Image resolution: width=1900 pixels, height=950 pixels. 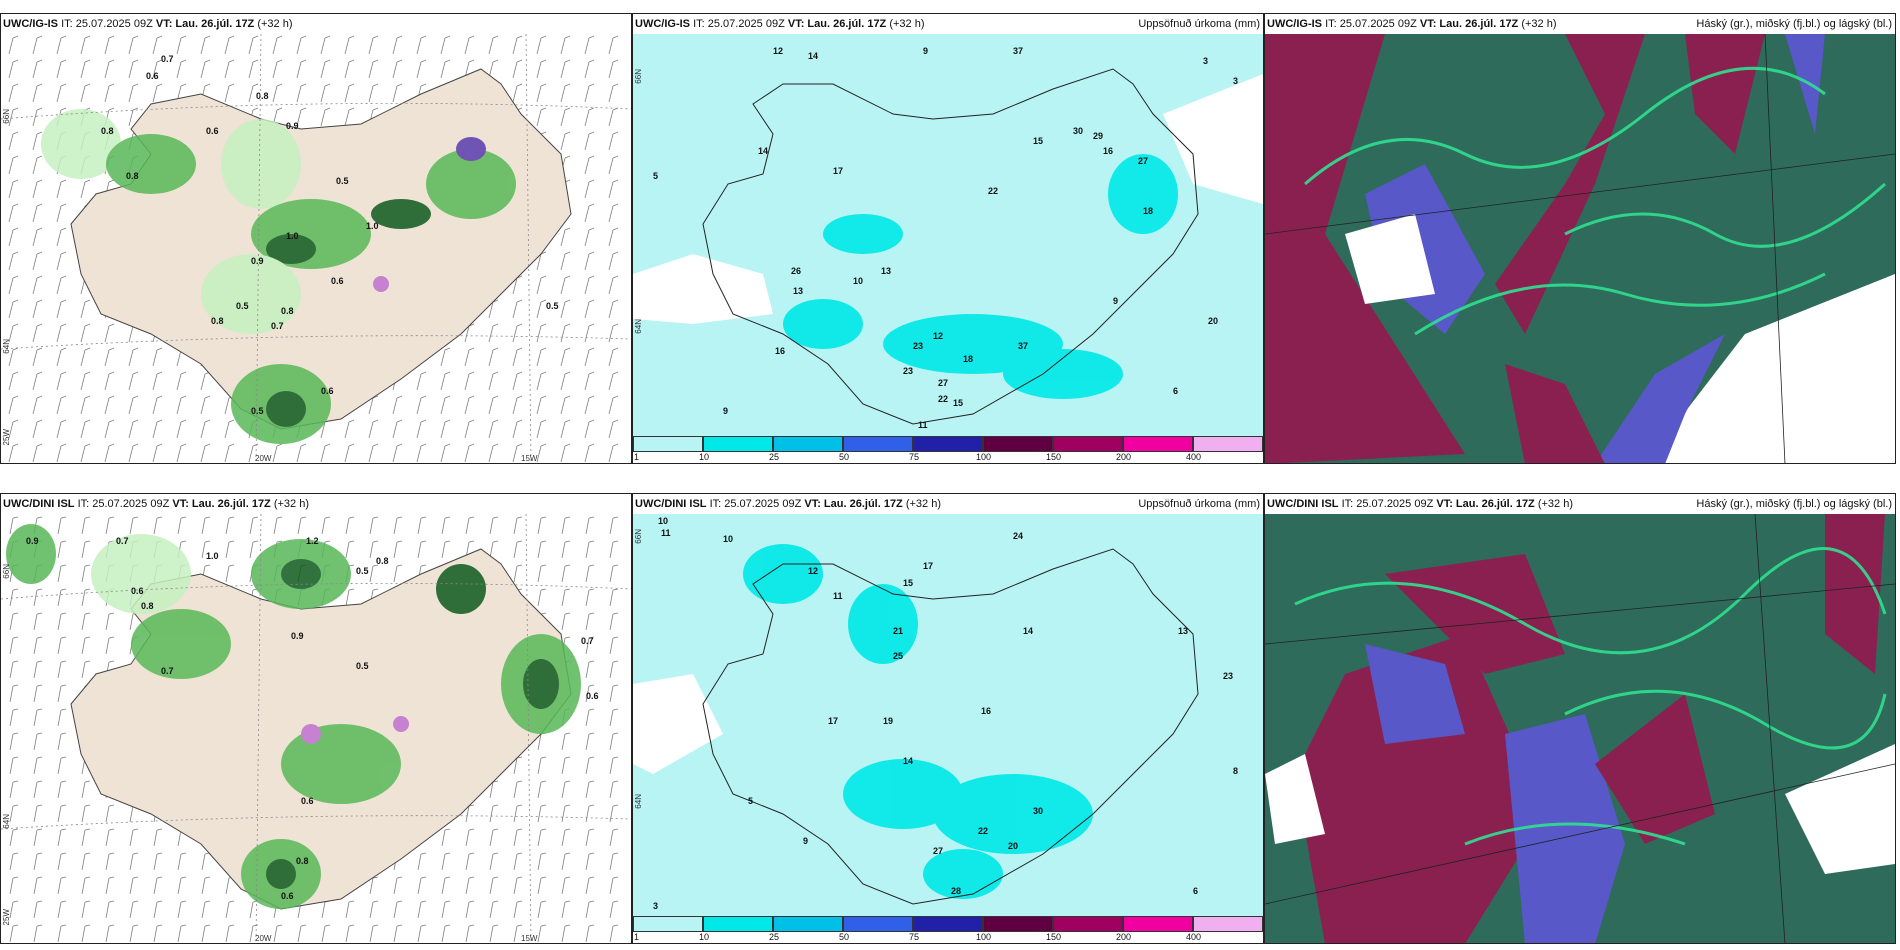 What do you see at coordinates (813, 571) in the screenshot?
I see `precip-value: 12` at bounding box center [813, 571].